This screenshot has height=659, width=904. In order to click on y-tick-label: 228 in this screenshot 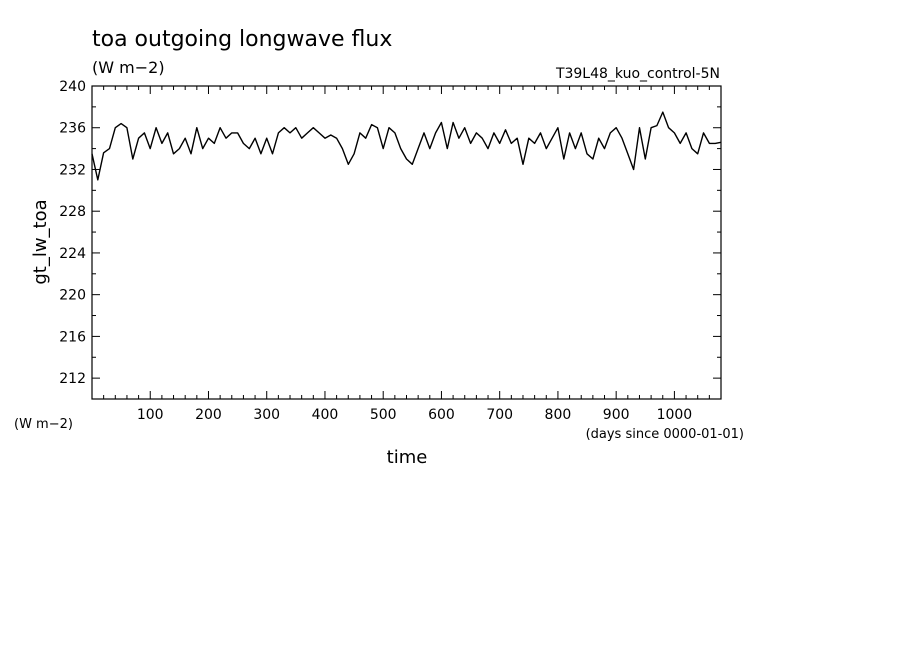, I will do `click(72, 212)`.